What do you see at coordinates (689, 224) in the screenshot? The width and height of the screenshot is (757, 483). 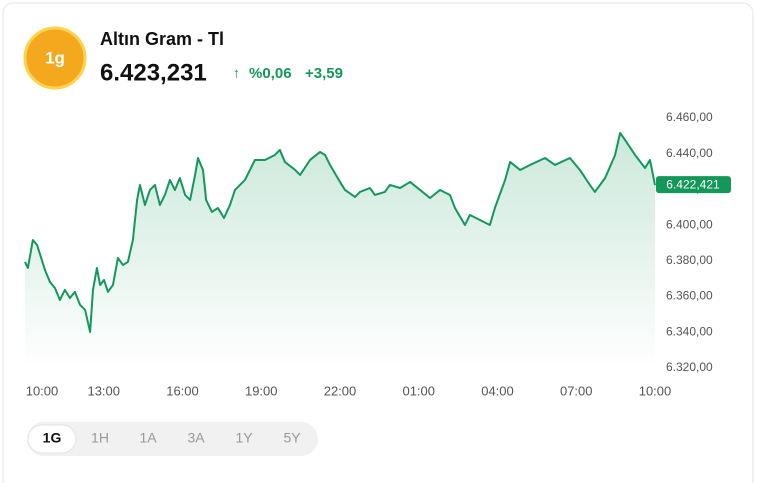 I see `y-tick-label: 6.400,00` at bounding box center [689, 224].